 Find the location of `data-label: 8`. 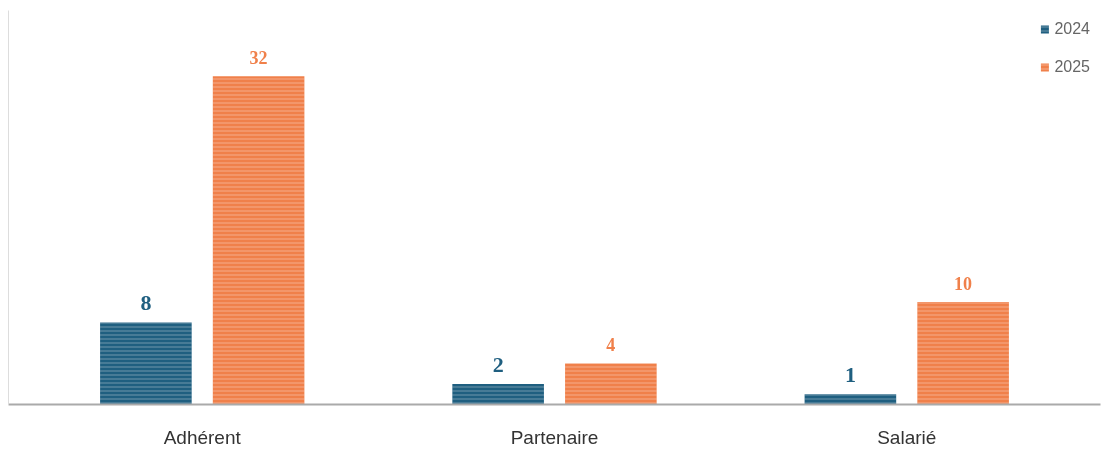

data-label: 8 is located at coordinates (146, 303).